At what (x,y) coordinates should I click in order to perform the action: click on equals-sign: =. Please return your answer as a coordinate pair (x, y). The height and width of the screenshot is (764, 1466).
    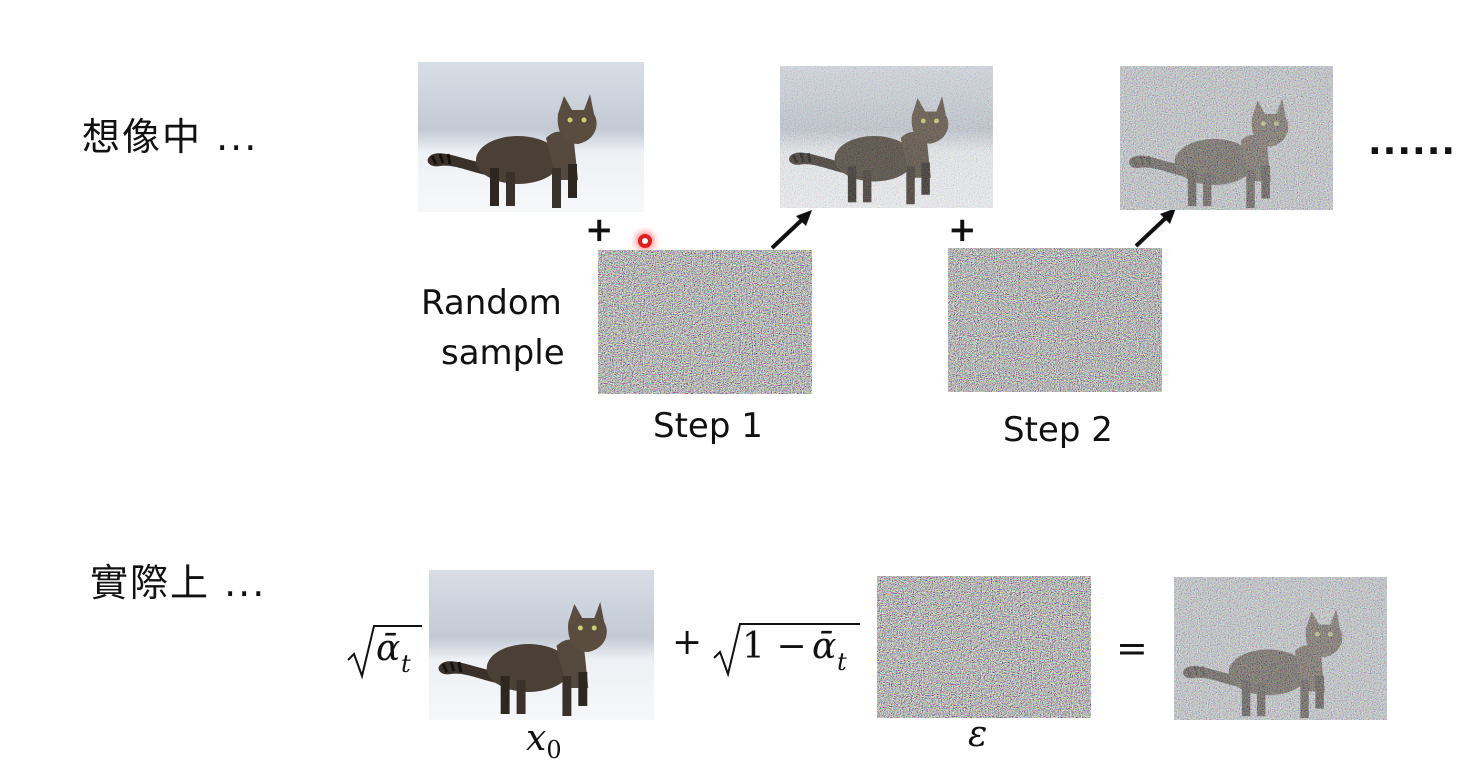
    Looking at the image, I should click on (1132, 648).